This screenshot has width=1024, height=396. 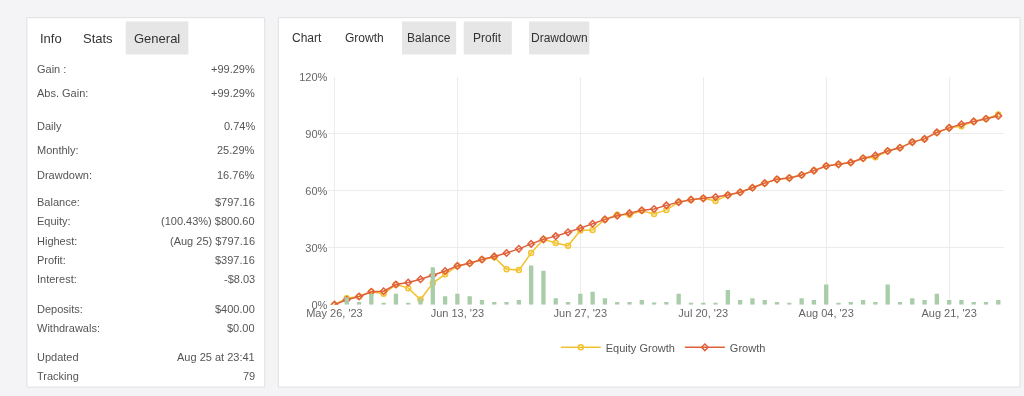 What do you see at coordinates (52, 69) in the screenshot?
I see `text: Gain :` at bounding box center [52, 69].